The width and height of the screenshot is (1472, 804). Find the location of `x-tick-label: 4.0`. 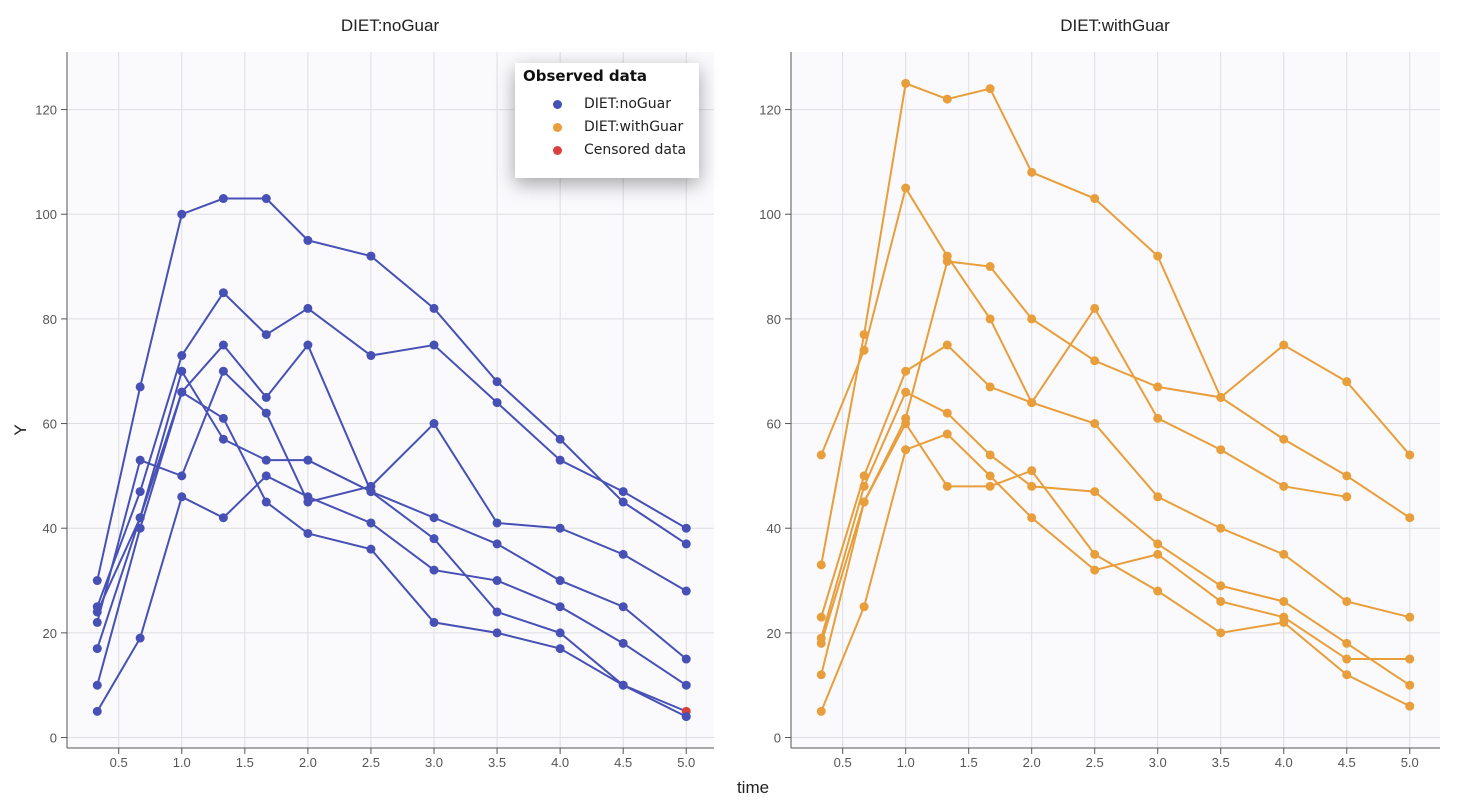

x-tick-label: 4.0 is located at coordinates (1284, 762).